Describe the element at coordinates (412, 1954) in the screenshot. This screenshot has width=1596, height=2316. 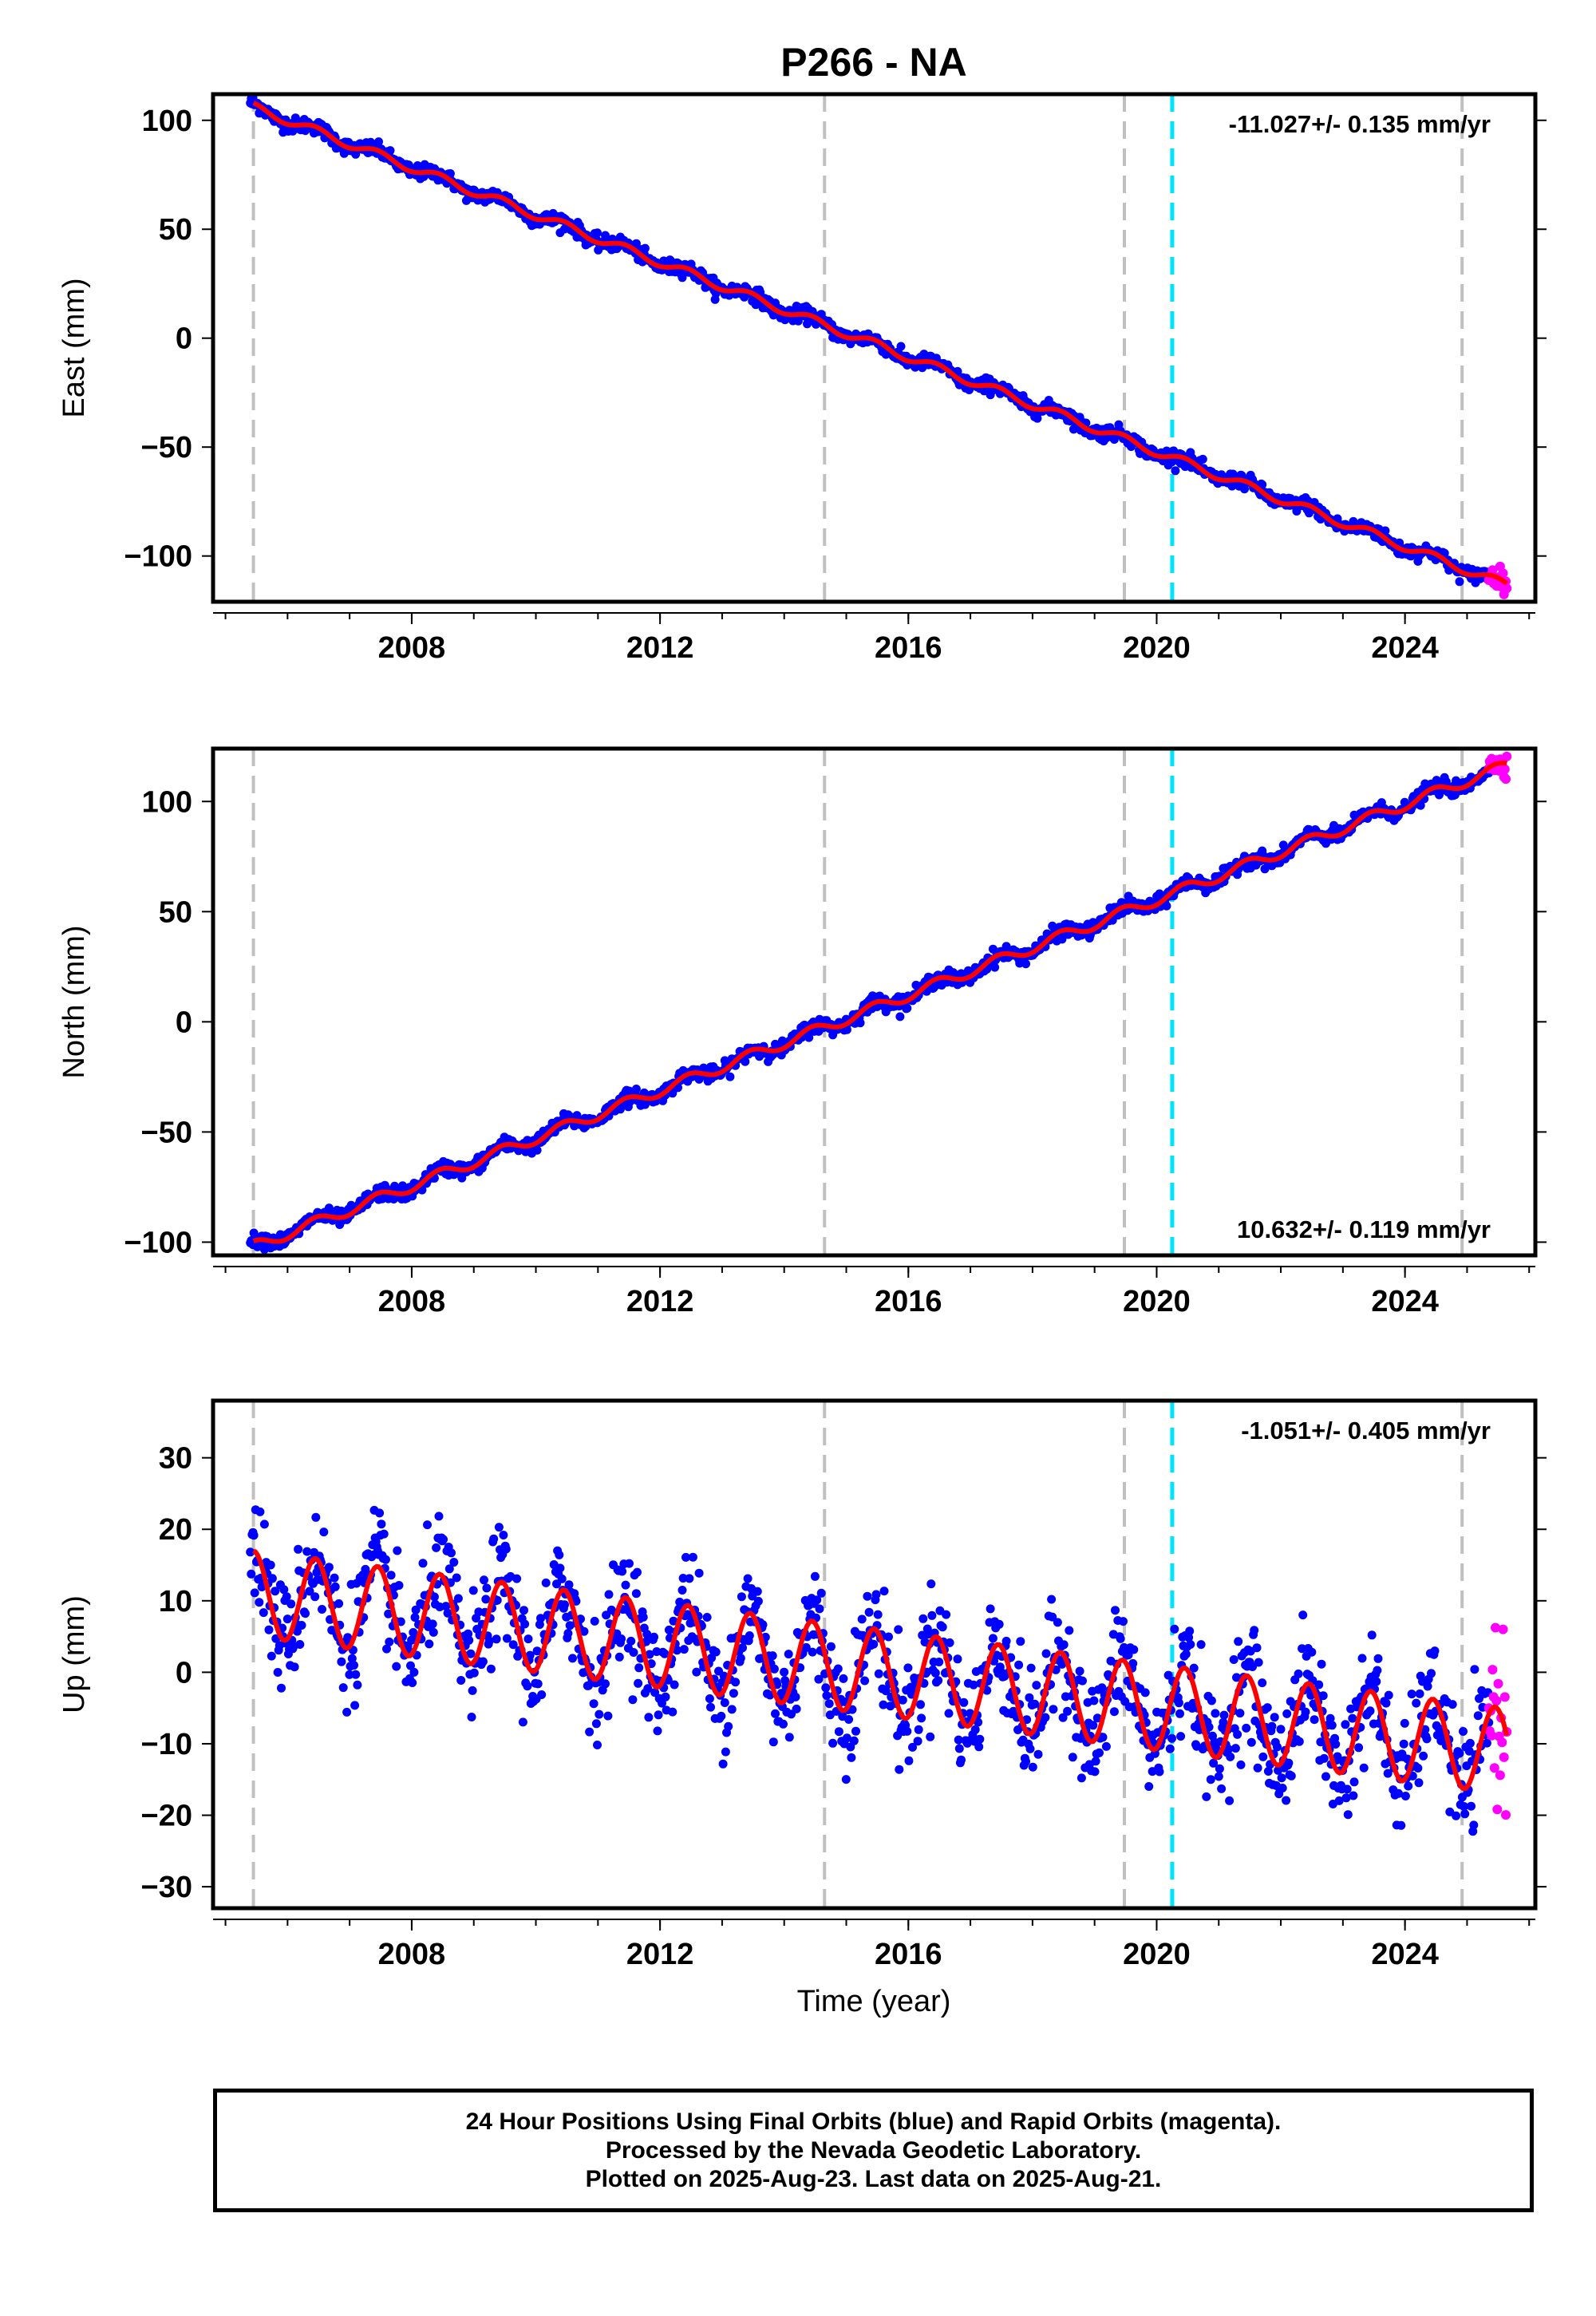
I see `x-tick-label: 2008` at that location.